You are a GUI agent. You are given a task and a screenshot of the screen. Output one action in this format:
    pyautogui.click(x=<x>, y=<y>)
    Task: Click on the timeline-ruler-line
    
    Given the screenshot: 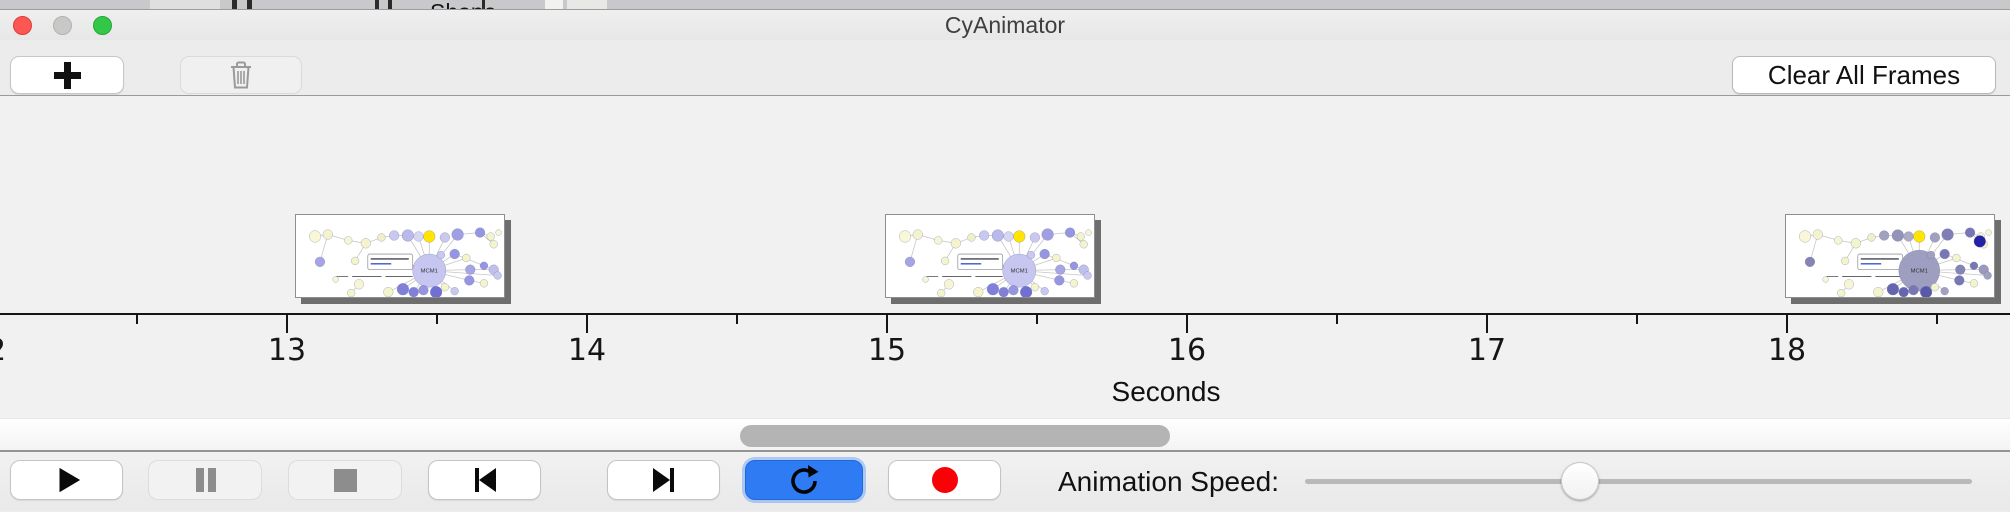 What is the action you would take?
    pyautogui.click(x=1005, y=314)
    